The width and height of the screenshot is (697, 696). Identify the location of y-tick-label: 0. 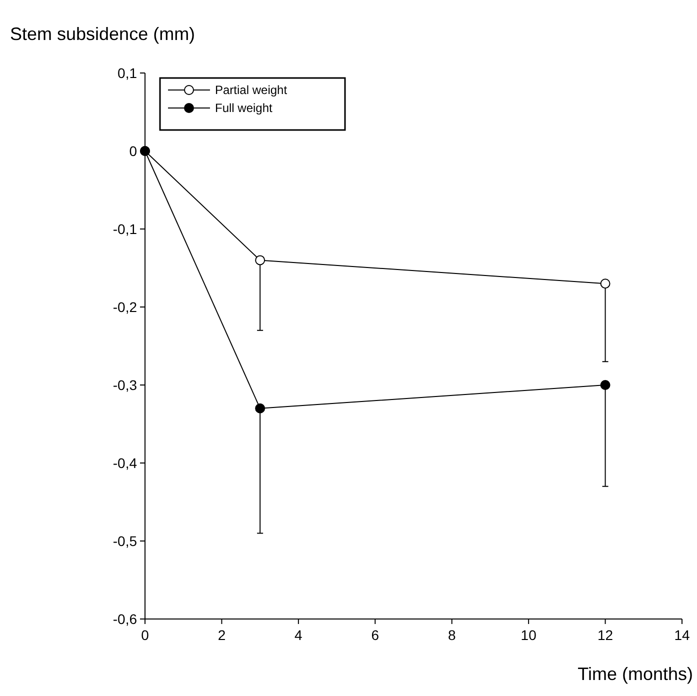
(133, 150).